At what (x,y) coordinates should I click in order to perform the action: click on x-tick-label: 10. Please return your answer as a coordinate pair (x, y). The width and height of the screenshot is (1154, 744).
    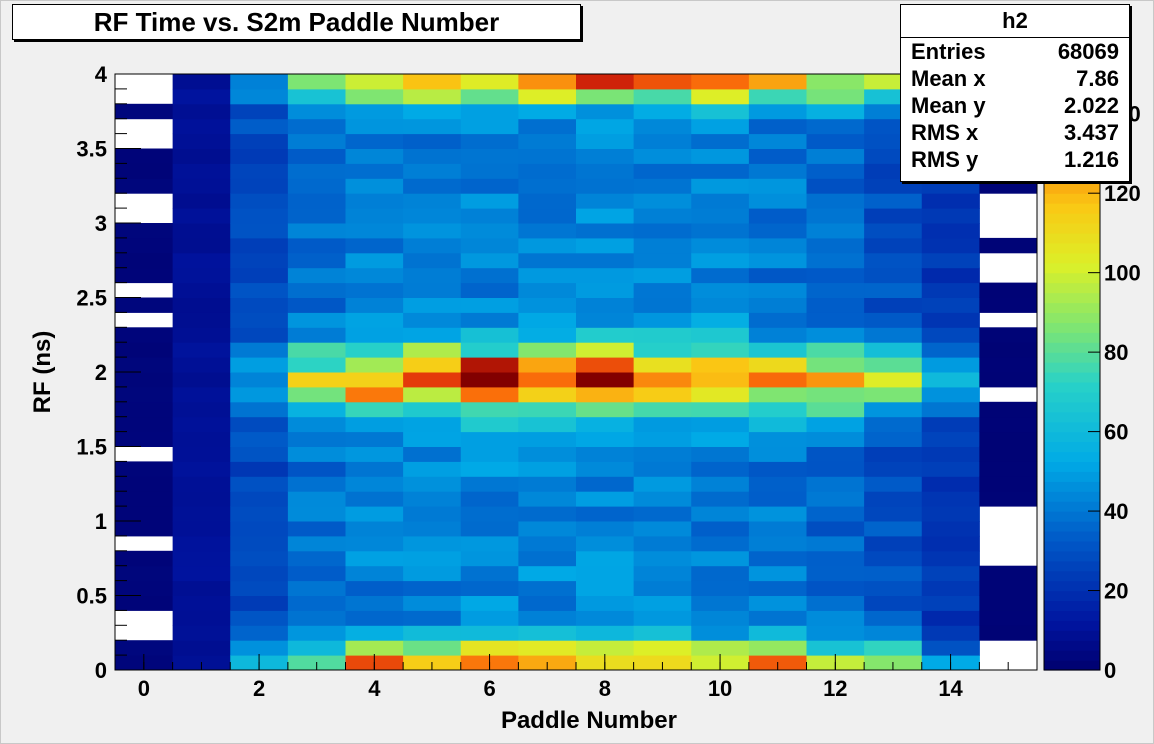
    Looking at the image, I should click on (720, 688).